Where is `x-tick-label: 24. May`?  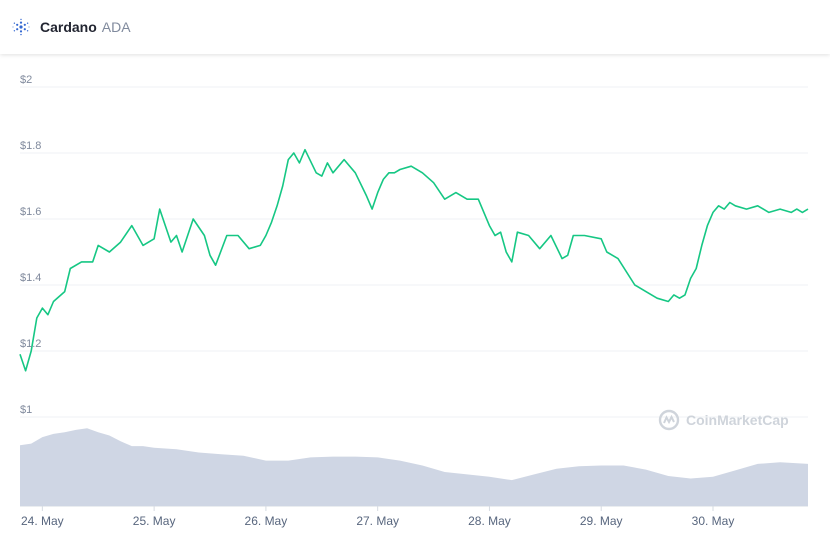 x-tick-label: 24. May is located at coordinates (42, 521).